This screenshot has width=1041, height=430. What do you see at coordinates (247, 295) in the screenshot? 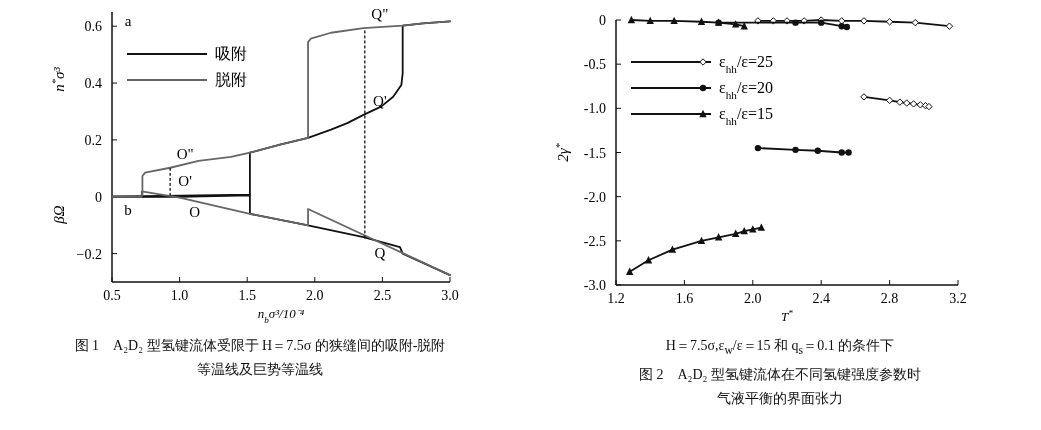
I see `x-tick-label: 1.5` at bounding box center [247, 295].